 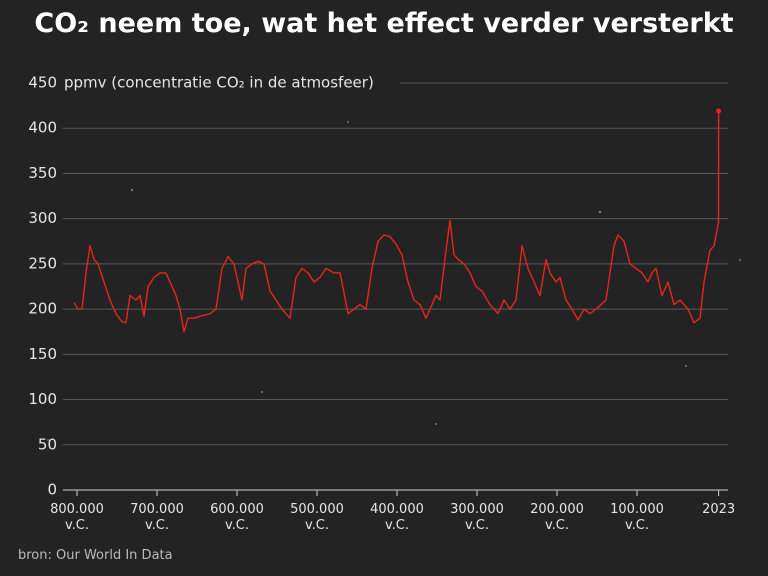 What do you see at coordinates (42, 128) in the screenshot?
I see `y-tick-label: 400` at bounding box center [42, 128].